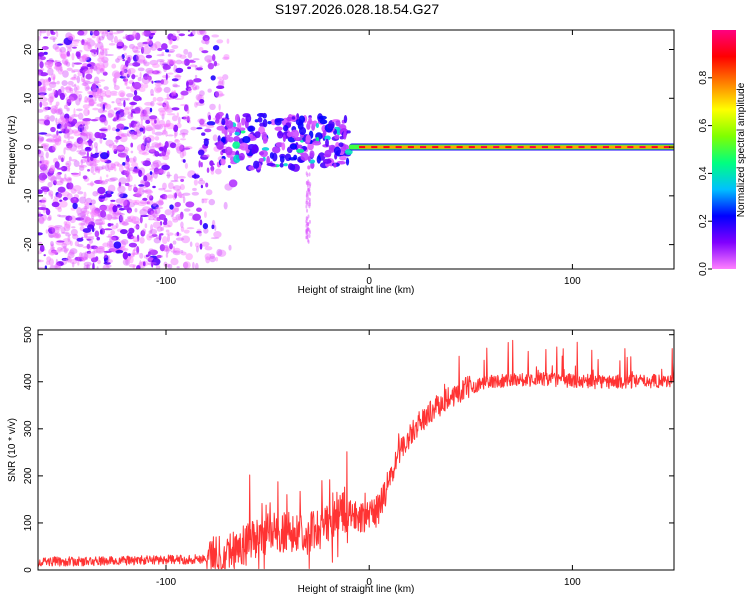  Describe the element at coordinates (724, 149) in the screenshot. I see `colorbar-scale` at that location.